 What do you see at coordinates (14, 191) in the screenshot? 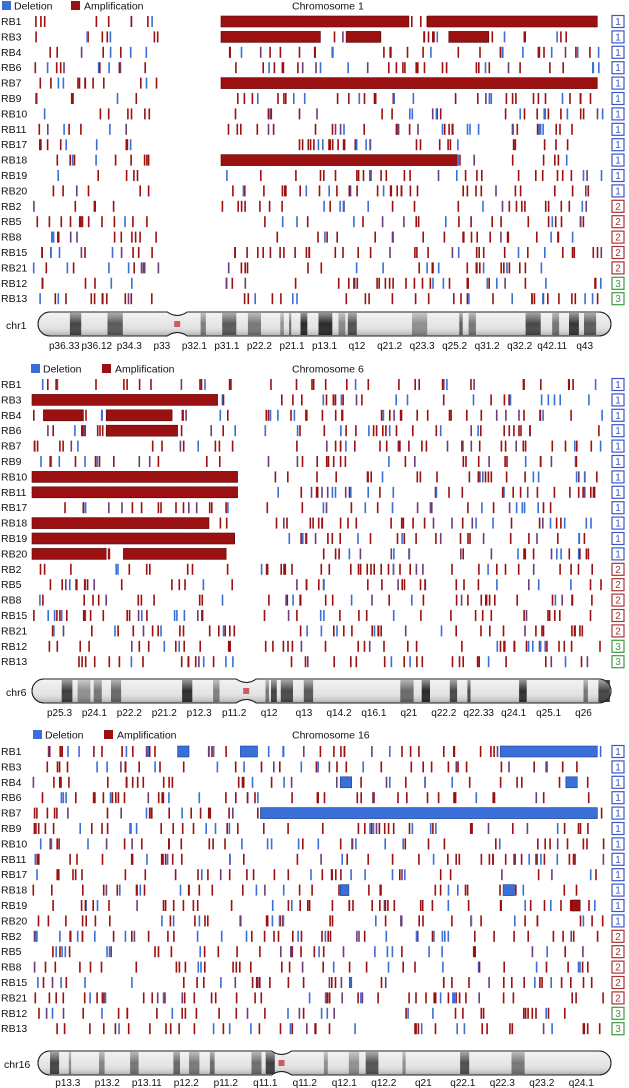
I see `sample-label: RB20` at bounding box center [14, 191].